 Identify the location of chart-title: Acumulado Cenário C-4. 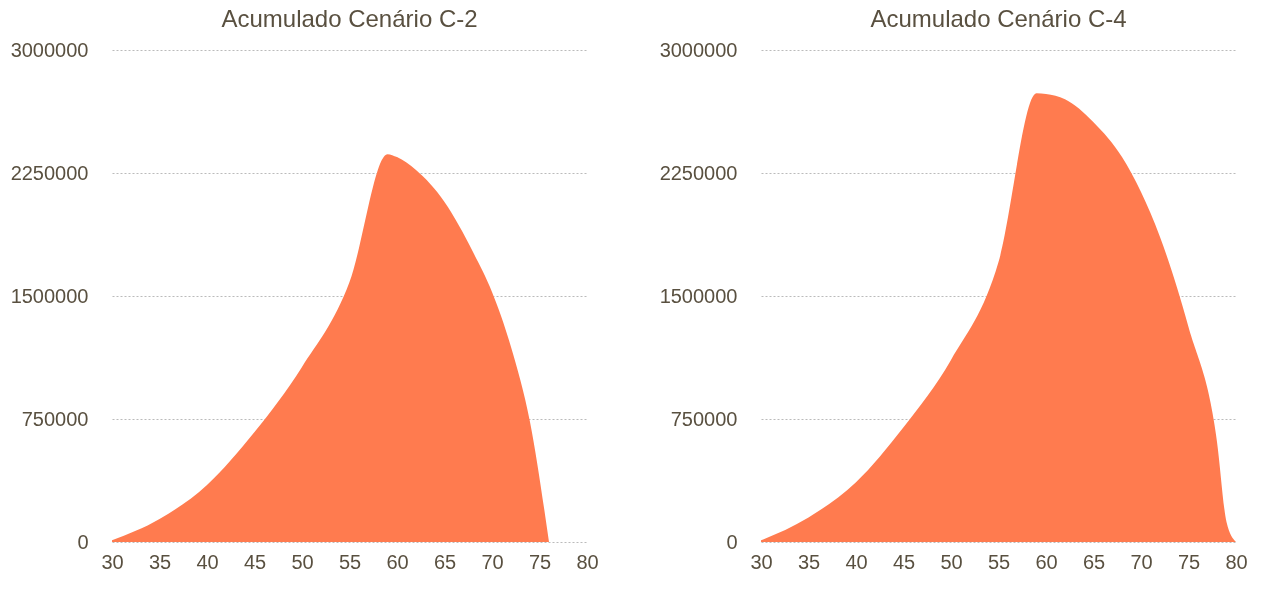
(998, 18).